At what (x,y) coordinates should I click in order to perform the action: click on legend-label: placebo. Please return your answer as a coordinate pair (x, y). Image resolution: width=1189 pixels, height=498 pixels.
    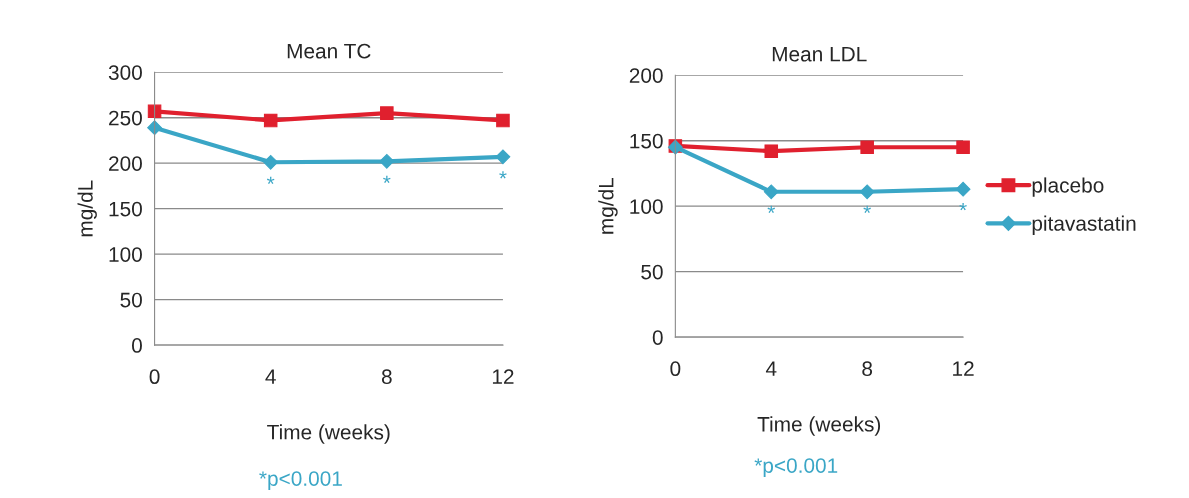
    Looking at the image, I should click on (1068, 187).